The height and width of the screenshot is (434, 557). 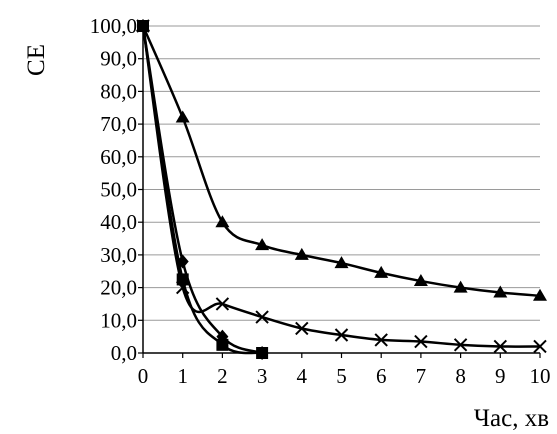 What do you see at coordinates (511, 418) in the screenshot?
I see `x-axis-title: Час, хв` at bounding box center [511, 418].